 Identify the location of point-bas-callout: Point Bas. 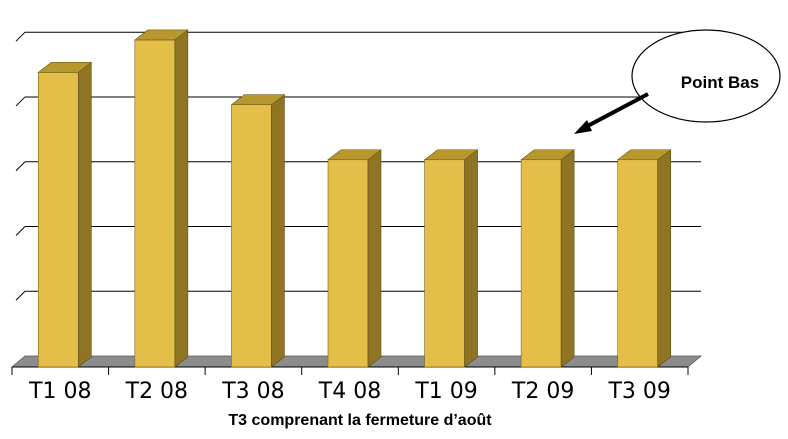
(677, 81).